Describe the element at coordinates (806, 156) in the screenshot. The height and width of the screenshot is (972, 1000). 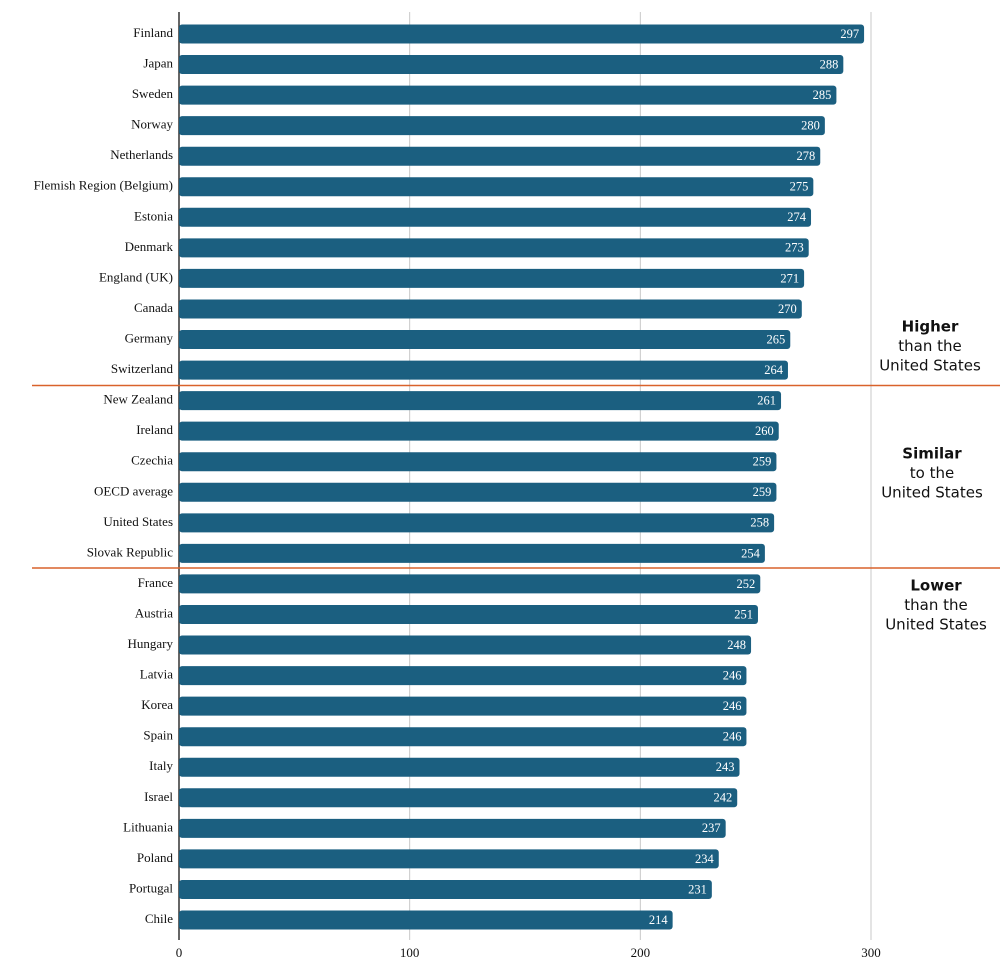
I see `value-label: 278` at that location.